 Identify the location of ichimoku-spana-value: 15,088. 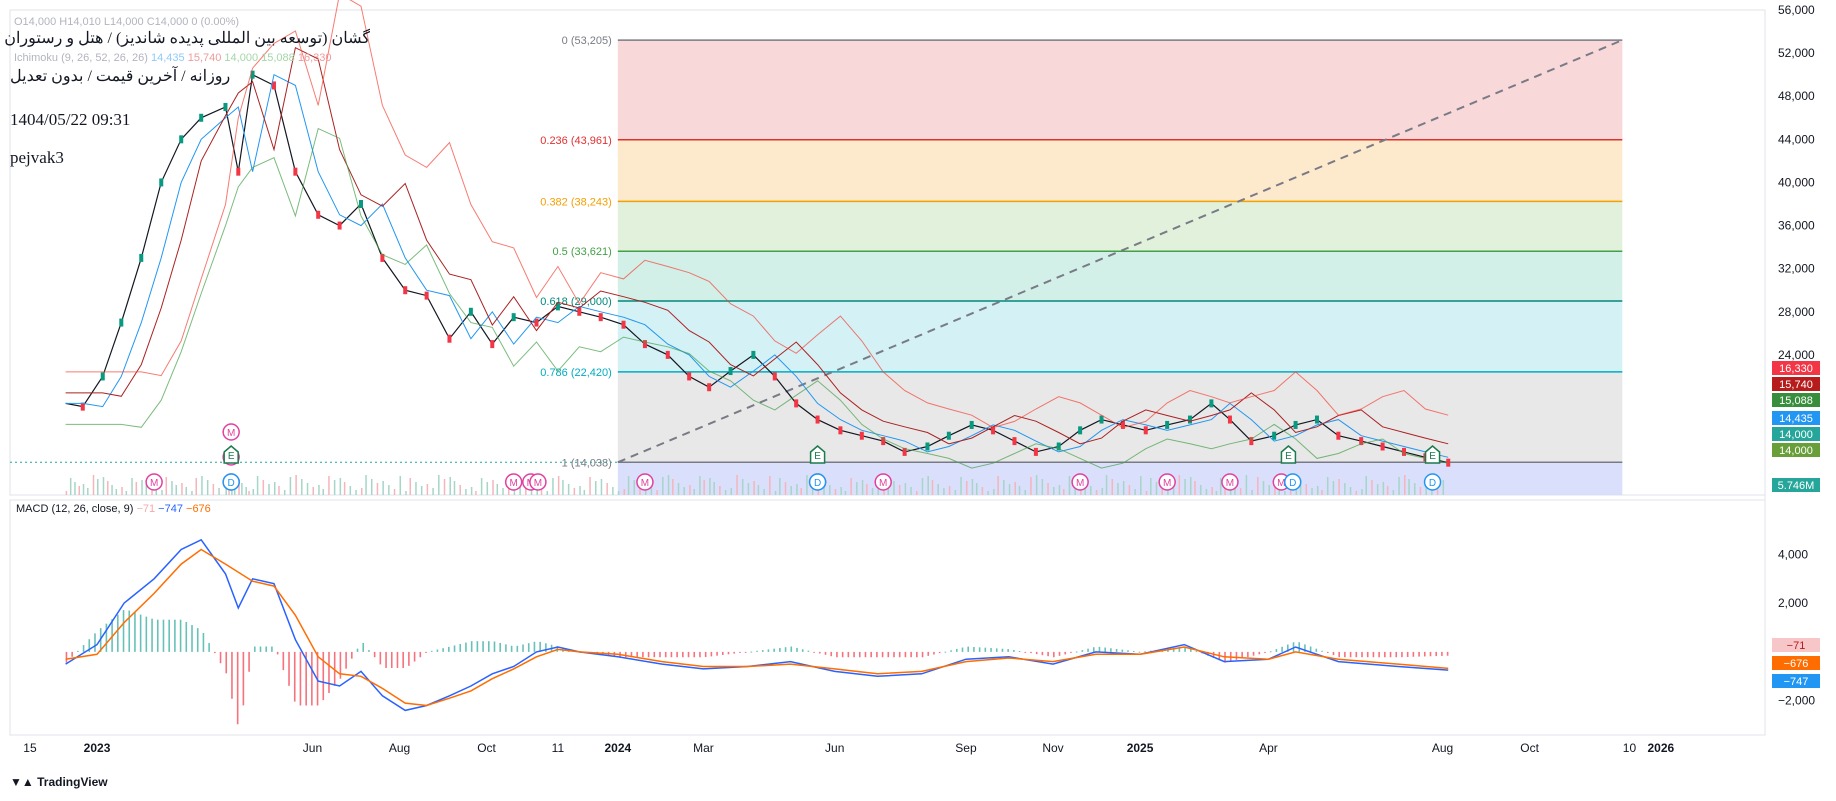
(278, 58).